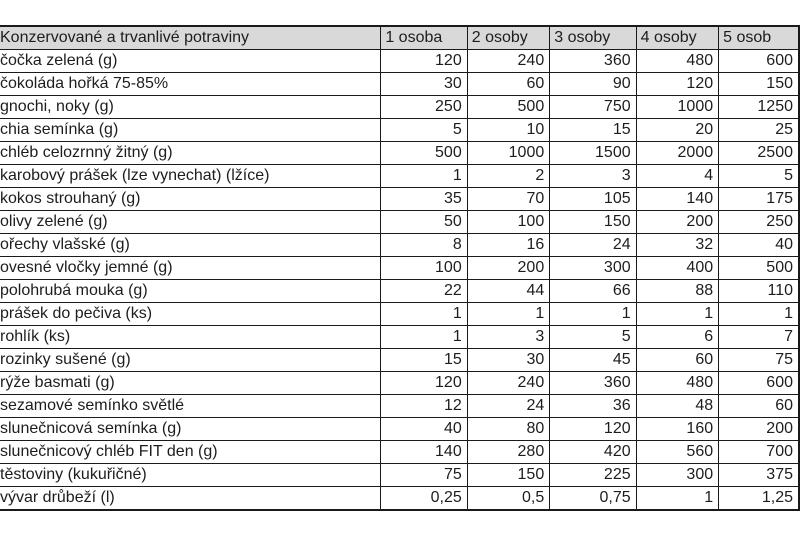  Describe the element at coordinates (593, 268) in the screenshot. I see `quantity-cell-3-osoby: 300` at that location.